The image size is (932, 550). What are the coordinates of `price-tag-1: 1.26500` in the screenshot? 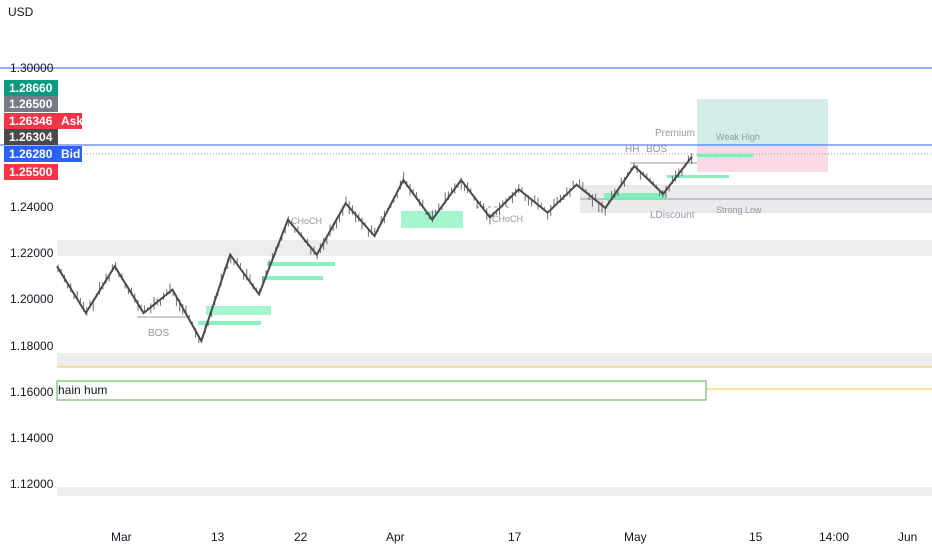 It's located at (31, 104).